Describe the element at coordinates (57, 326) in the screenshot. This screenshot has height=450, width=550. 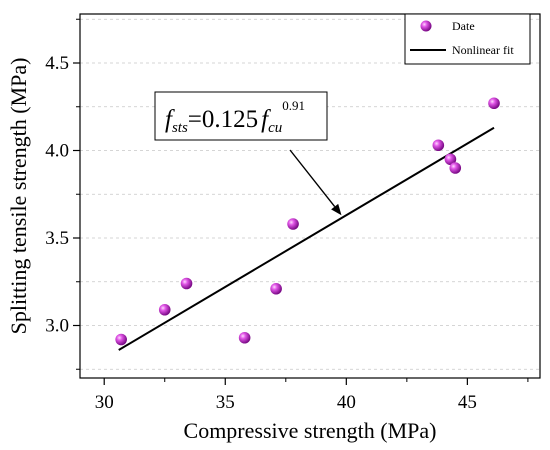
I see `y-tick-label: 3.0` at that location.